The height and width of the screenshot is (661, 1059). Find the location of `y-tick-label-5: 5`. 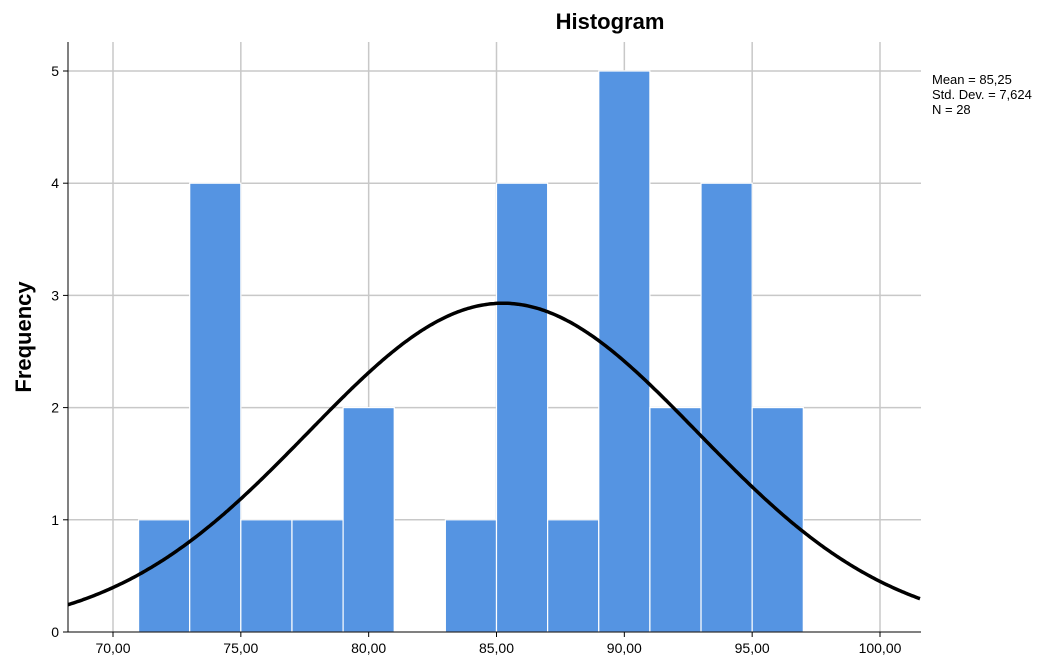

y-tick-label-5: 5 is located at coordinates (55, 71).